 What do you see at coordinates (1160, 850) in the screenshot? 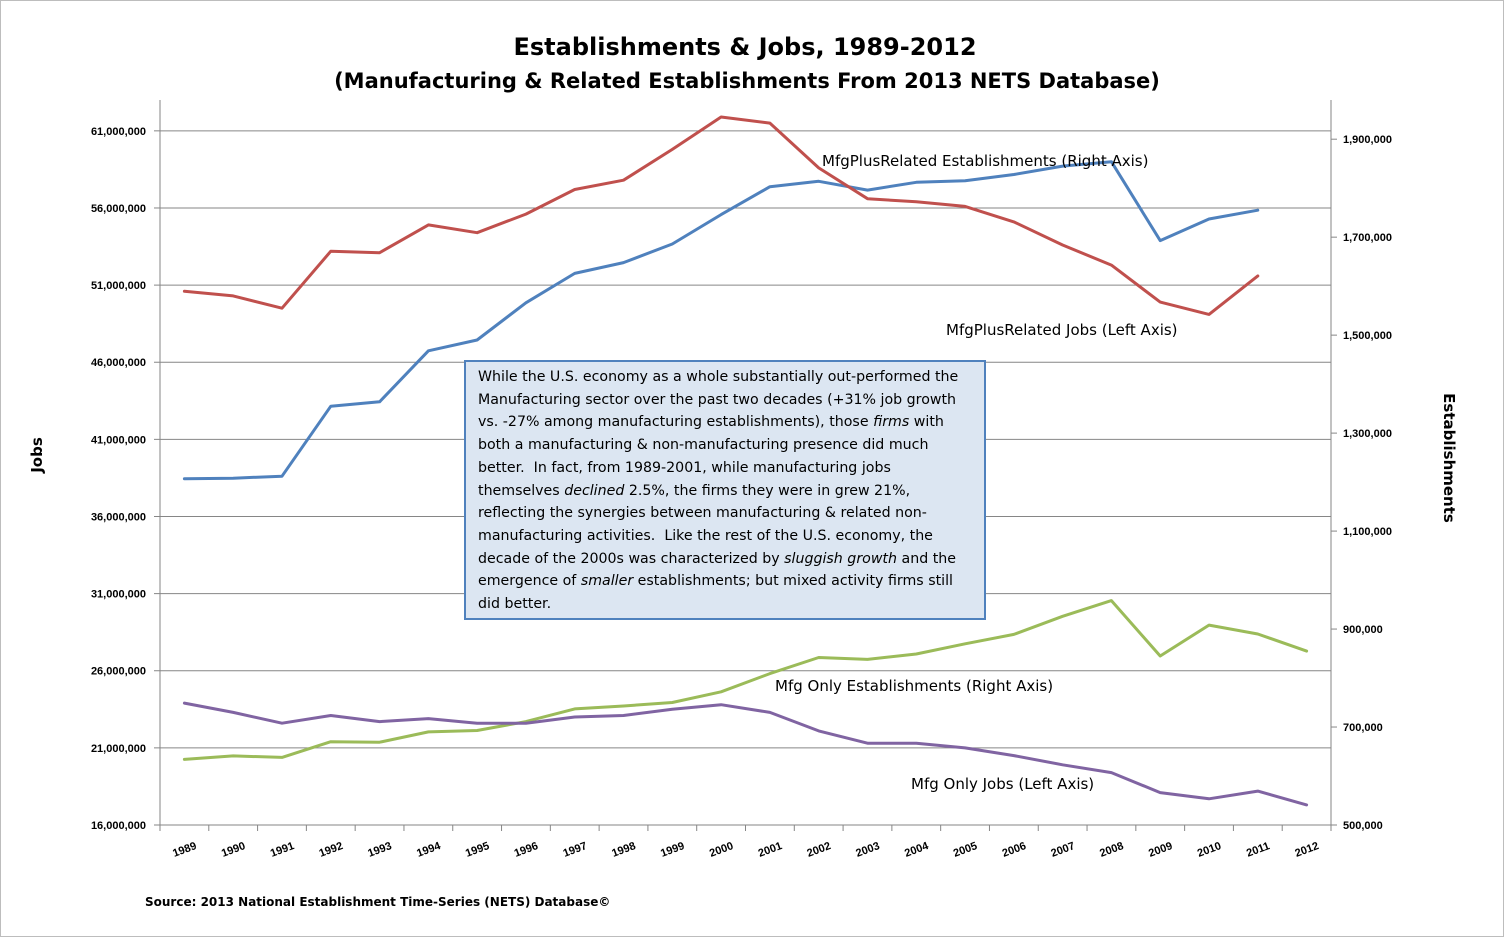
I see `x-tick-label: 2009` at bounding box center [1160, 850].